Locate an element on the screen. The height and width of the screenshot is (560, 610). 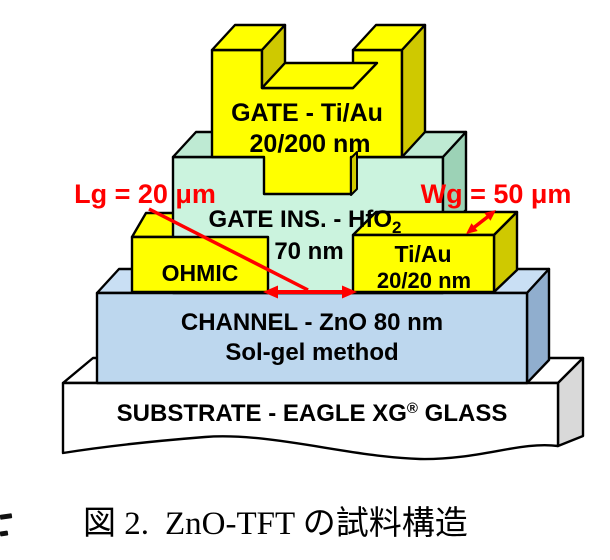
figure-caption: 図 2. ZnO-TFT の試料構造 is located at coordinates (275, 520).